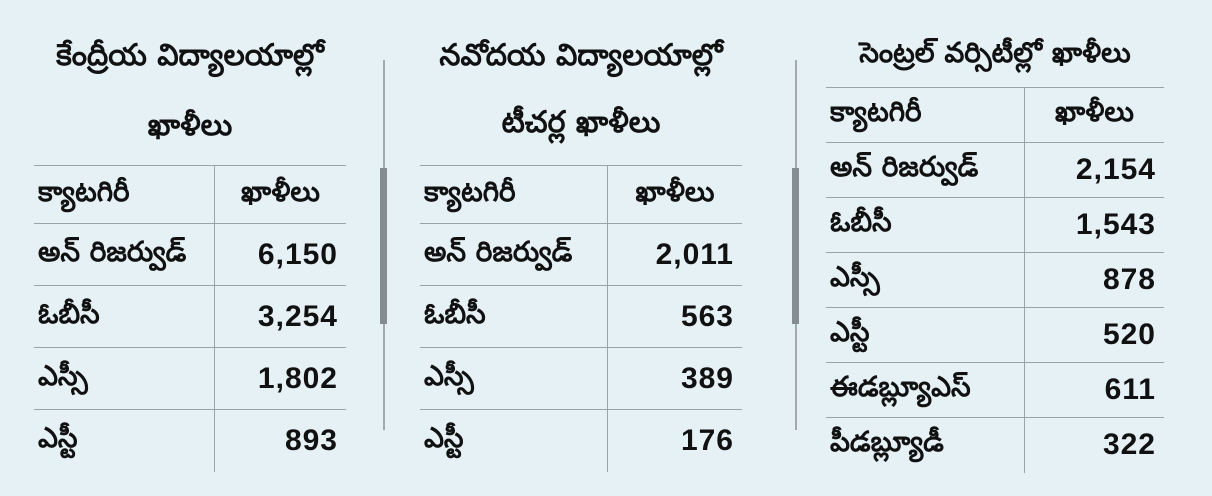 The image size is (1212, 496). I want to click on vacancy-count-cell: 1,543, so click(1094, 225).